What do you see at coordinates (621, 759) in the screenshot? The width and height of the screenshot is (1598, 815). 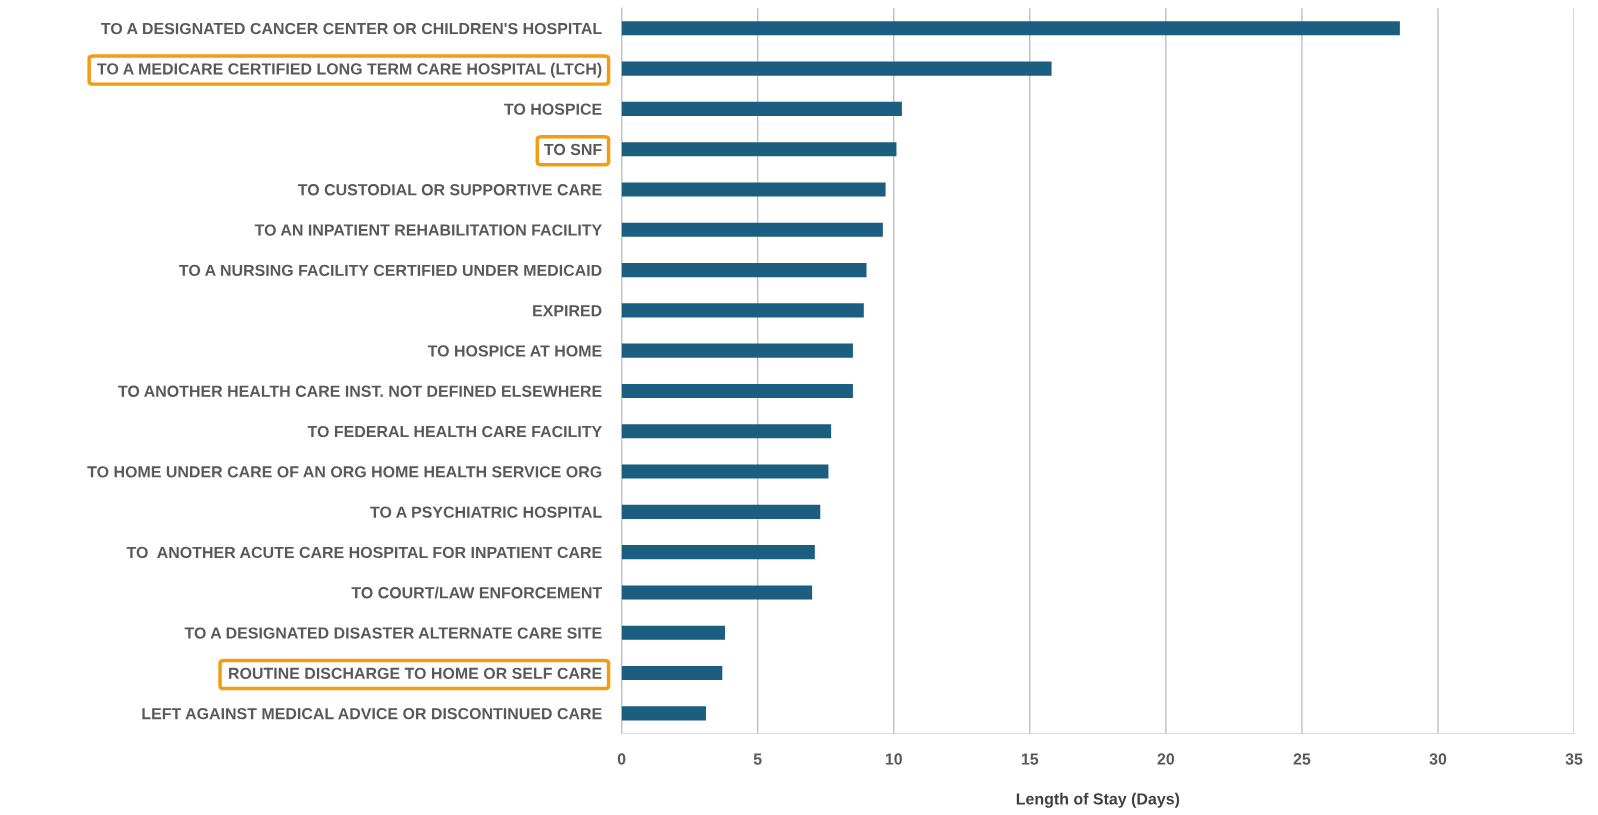 I see `x-tick-label: 0` at bounding box center [621, 759].